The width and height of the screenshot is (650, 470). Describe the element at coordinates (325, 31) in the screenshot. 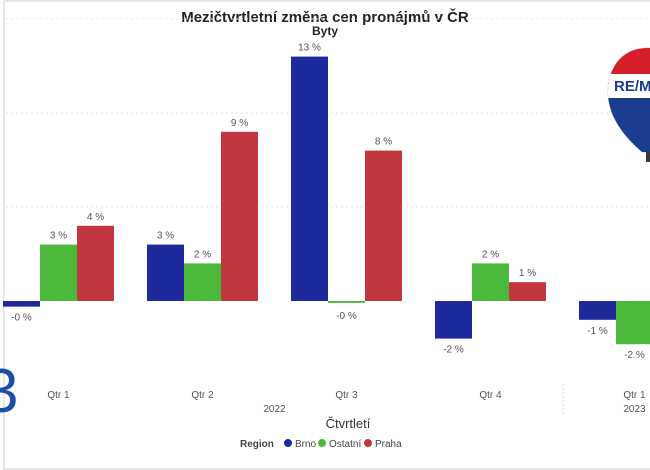

I see `chart-subtitle: Byty` at that location.